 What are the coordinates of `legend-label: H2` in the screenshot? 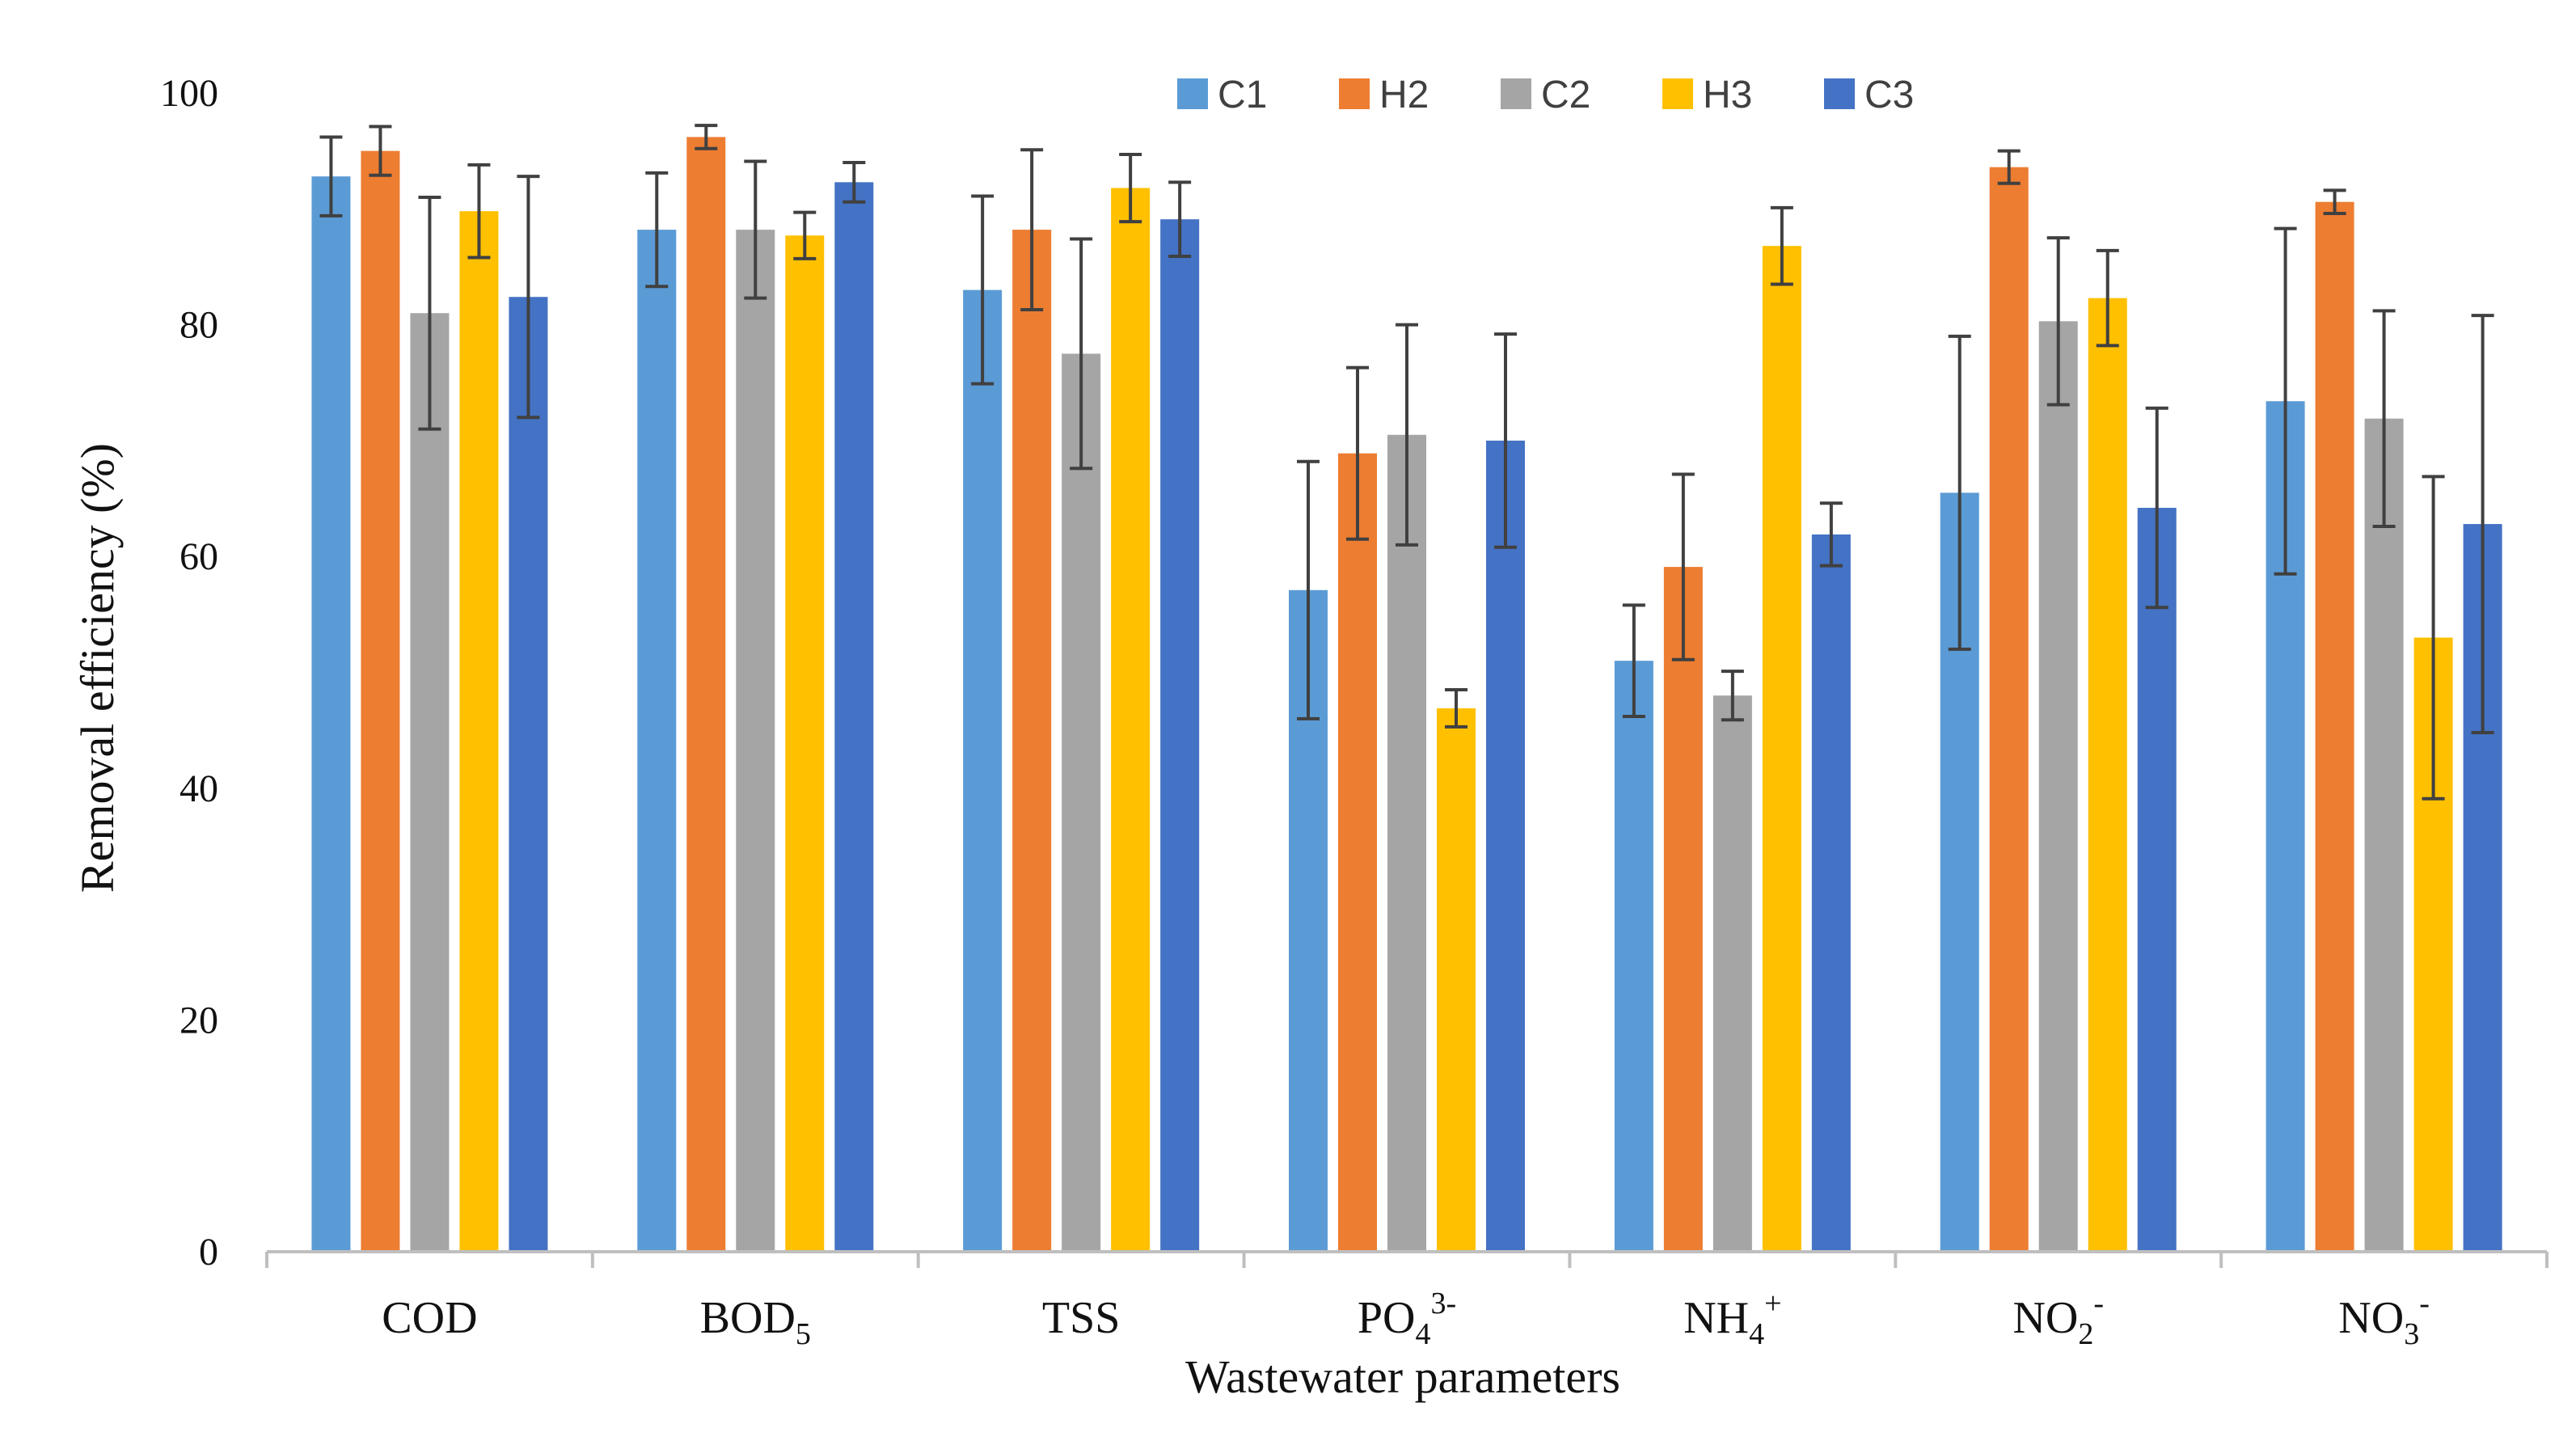 It's located at (1404, 95).